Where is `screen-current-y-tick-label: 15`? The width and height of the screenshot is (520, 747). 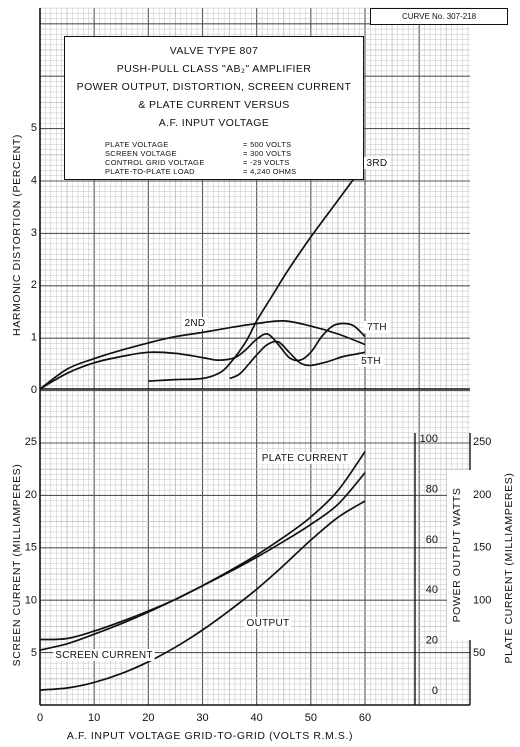
screen-current-y-tick-label: 15 is located at coordinates (31, 548).